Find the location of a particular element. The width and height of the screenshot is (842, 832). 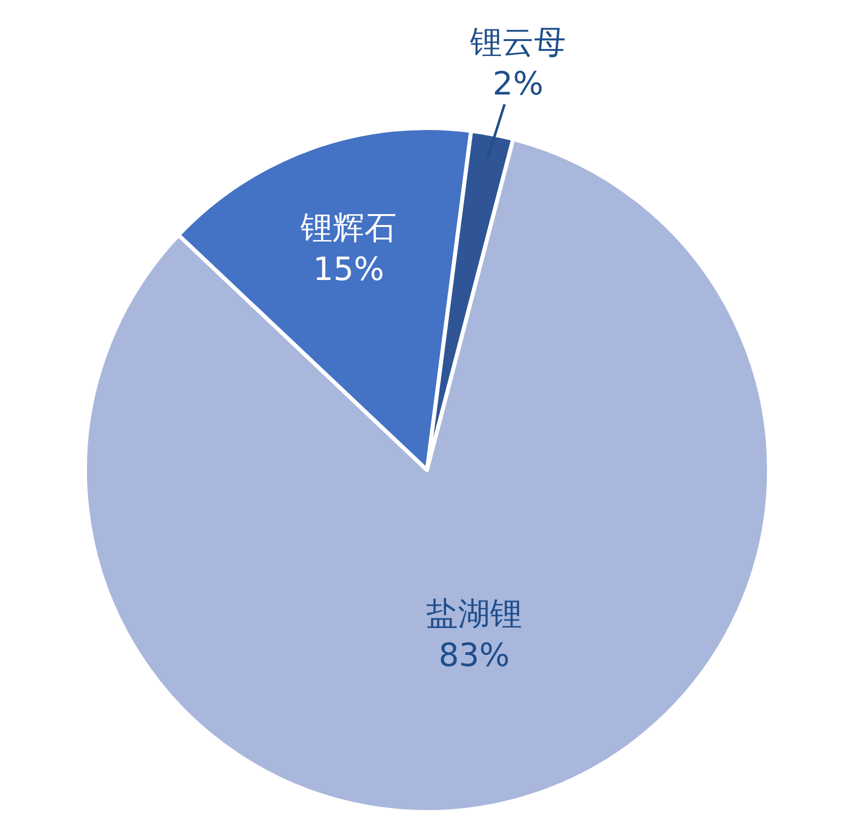

slice-label: 锂辉石 is located at coordinates (348, 227).